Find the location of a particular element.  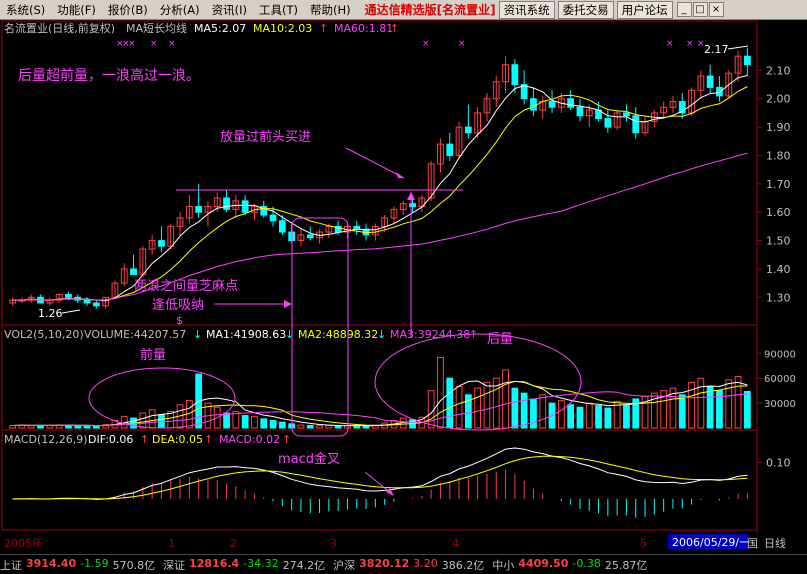

price-tick-label: 1.50 is located at coordinates (778, 241).